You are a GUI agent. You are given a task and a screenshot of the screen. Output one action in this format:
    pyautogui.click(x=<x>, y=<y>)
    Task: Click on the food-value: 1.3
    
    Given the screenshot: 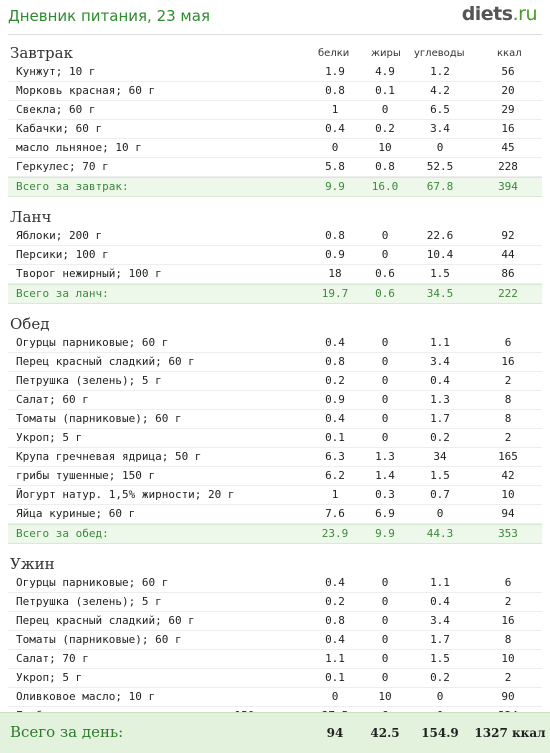 What is the action you would take?
    pyautogui.click(x=385, y=456)
    